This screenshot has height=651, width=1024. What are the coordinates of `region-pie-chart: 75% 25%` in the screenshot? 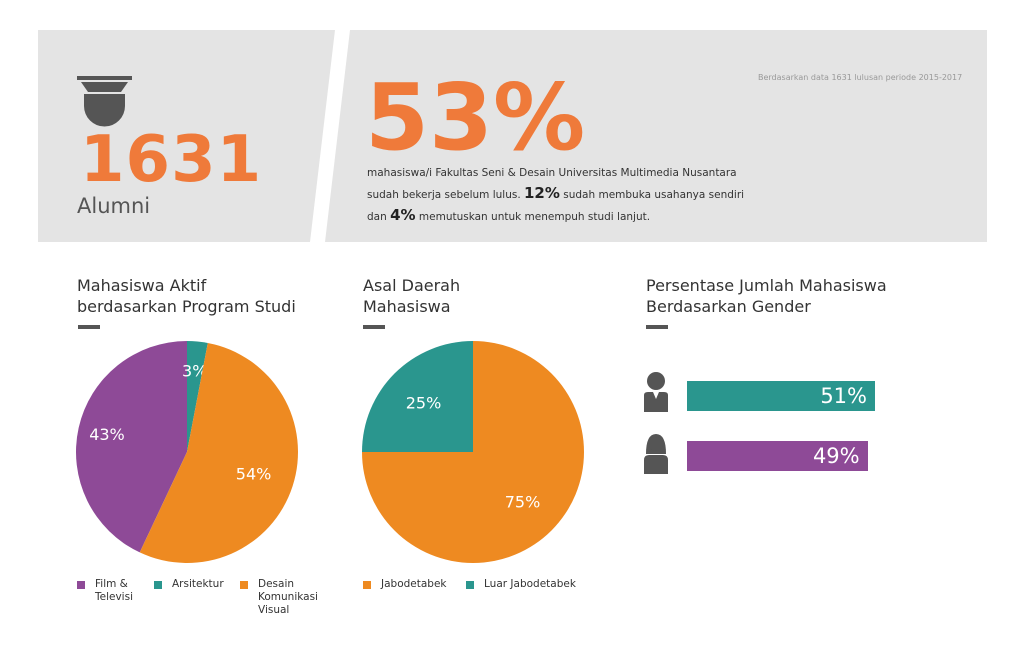 It's located at (473, 452).